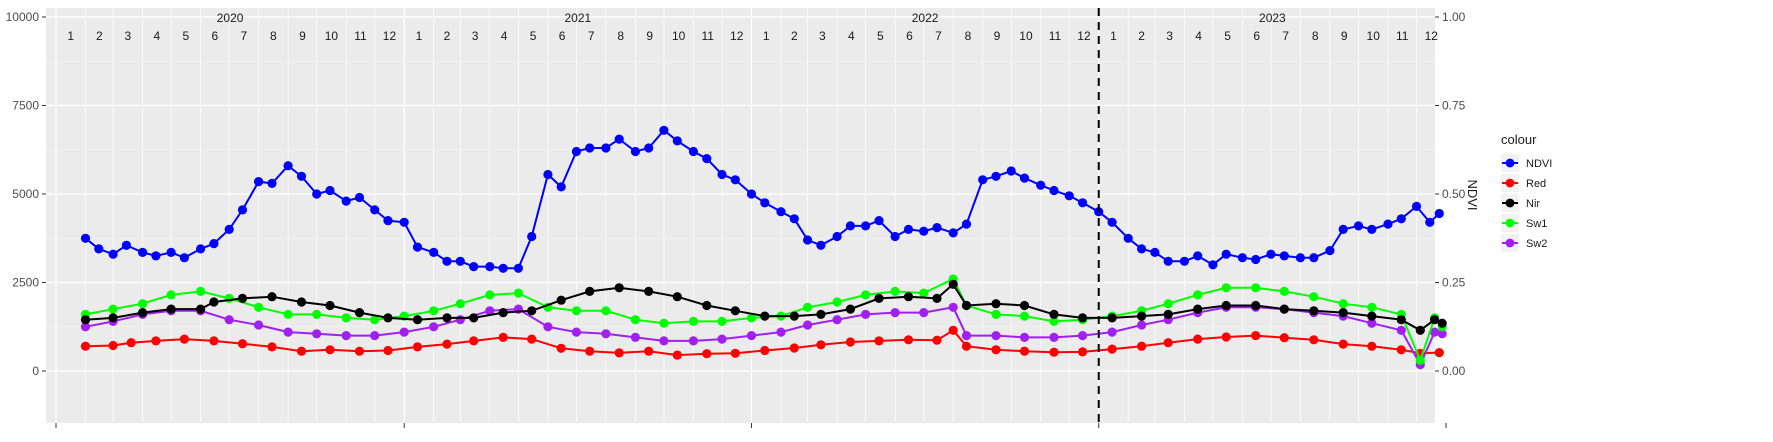  Describe the element at coordinates (1536, 244) in the screenshot. I see `legend-label: Sw2` at that location.